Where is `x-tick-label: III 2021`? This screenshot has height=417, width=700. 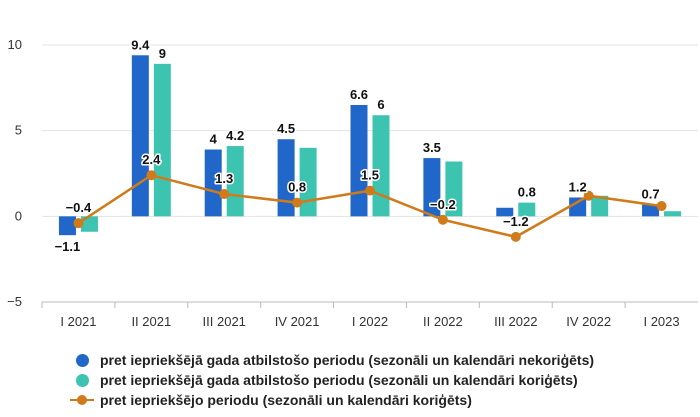
x-tick-label: III 2021 is located at coordinates (224, 321).